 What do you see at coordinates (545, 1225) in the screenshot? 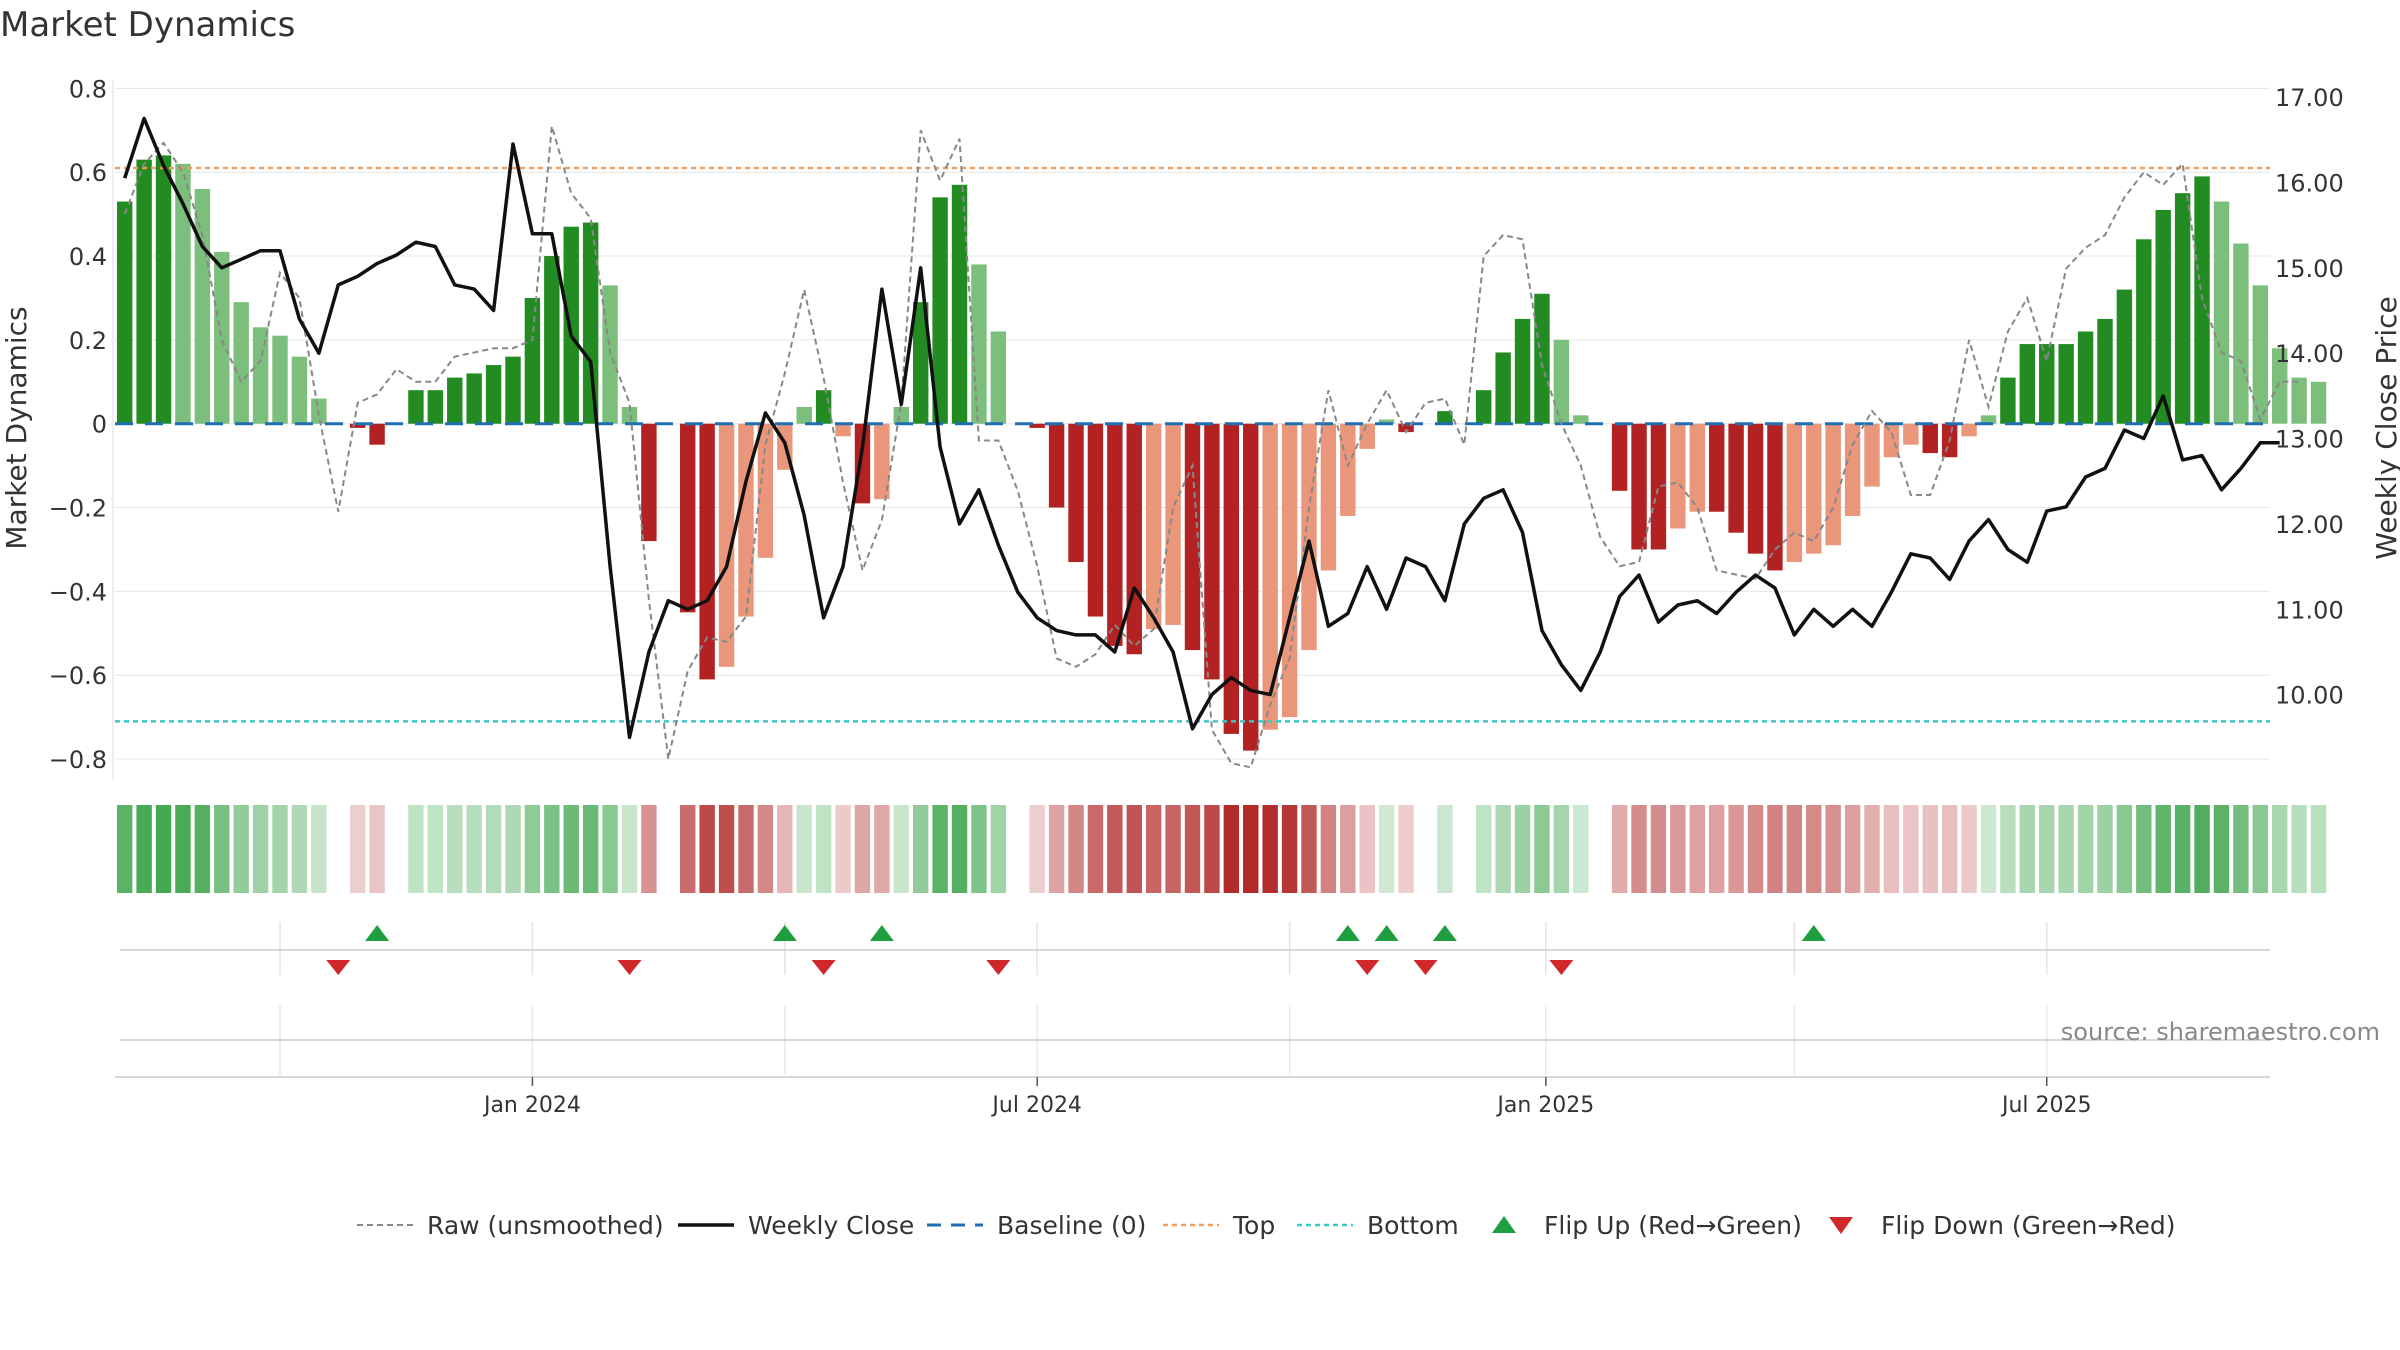
I see `legend-label-raw: Raw (unsmoothed)` at bounding box center [545, 1225].